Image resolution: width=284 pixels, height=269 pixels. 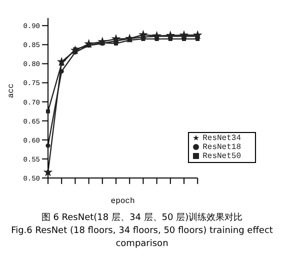 What do you see at coordinates (221, 138) in the screenshot?
I see `legend-label: ResNet34` at bounding box center [221, 138].